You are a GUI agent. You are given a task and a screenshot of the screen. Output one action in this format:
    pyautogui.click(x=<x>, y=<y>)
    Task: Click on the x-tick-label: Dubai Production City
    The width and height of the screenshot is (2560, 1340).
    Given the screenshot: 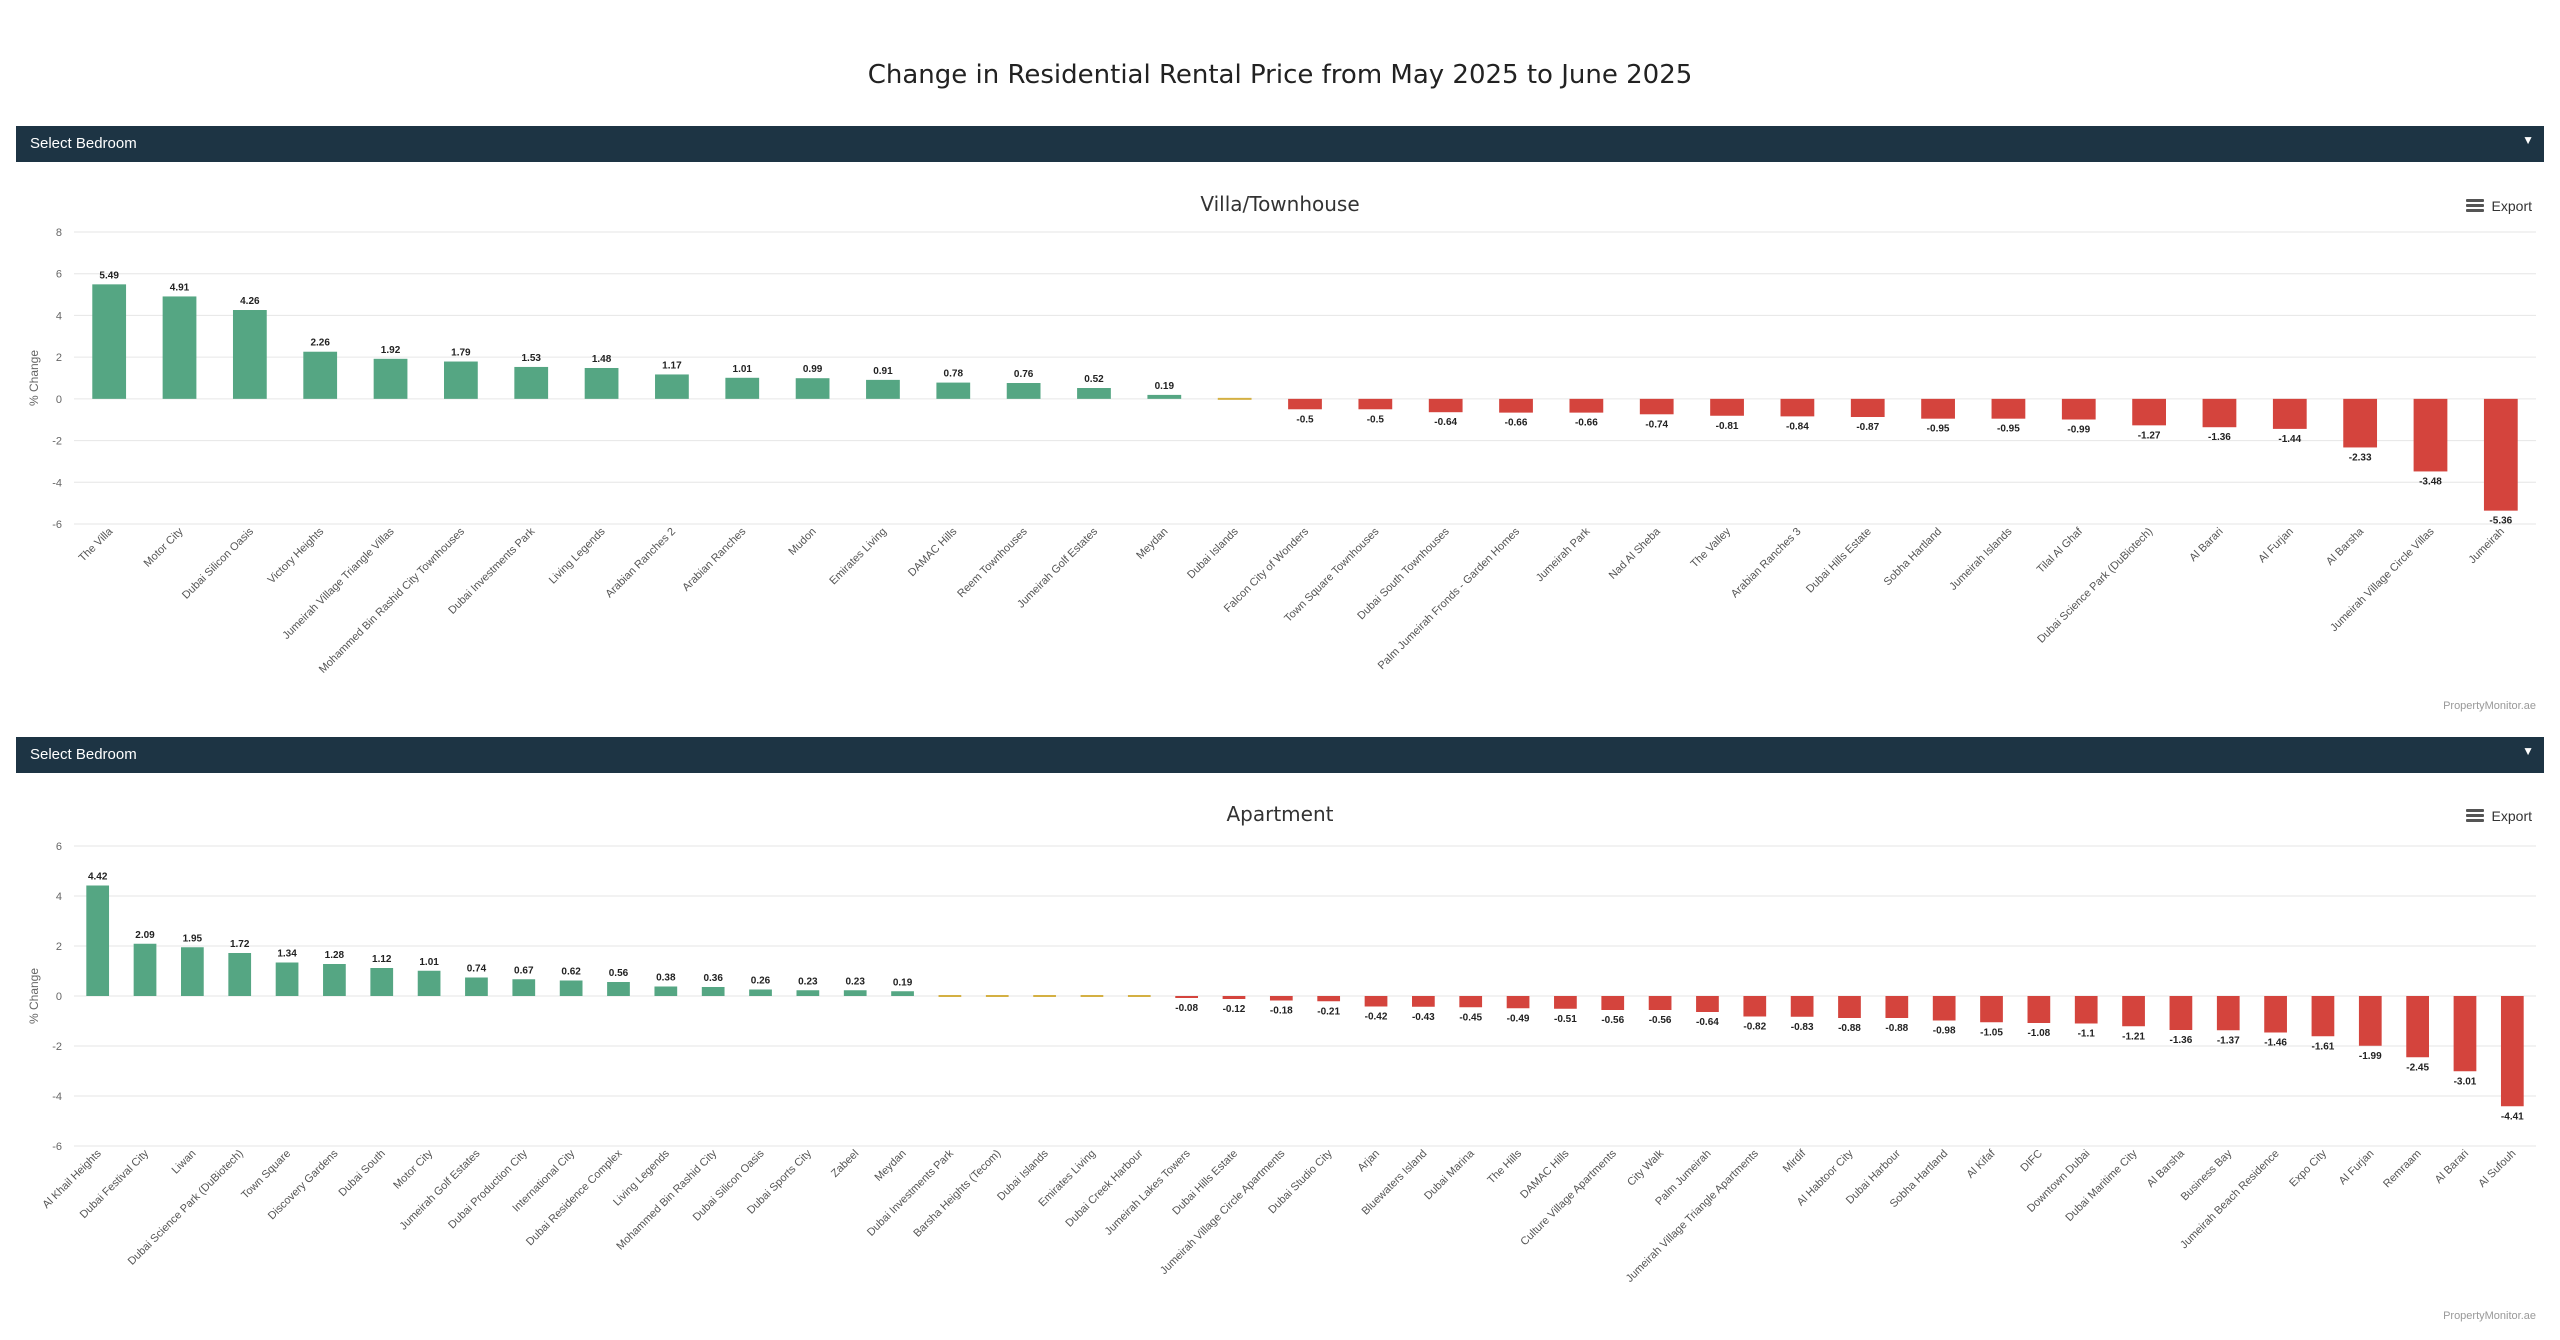 What is the action you would take?
    pyautogui.click(x=488, y=1189)
    